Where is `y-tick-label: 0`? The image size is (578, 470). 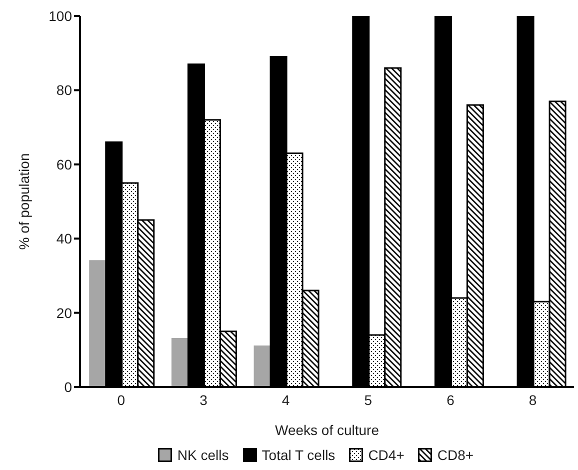 y-tick-label: 0 is located at coordinates (68, 386).